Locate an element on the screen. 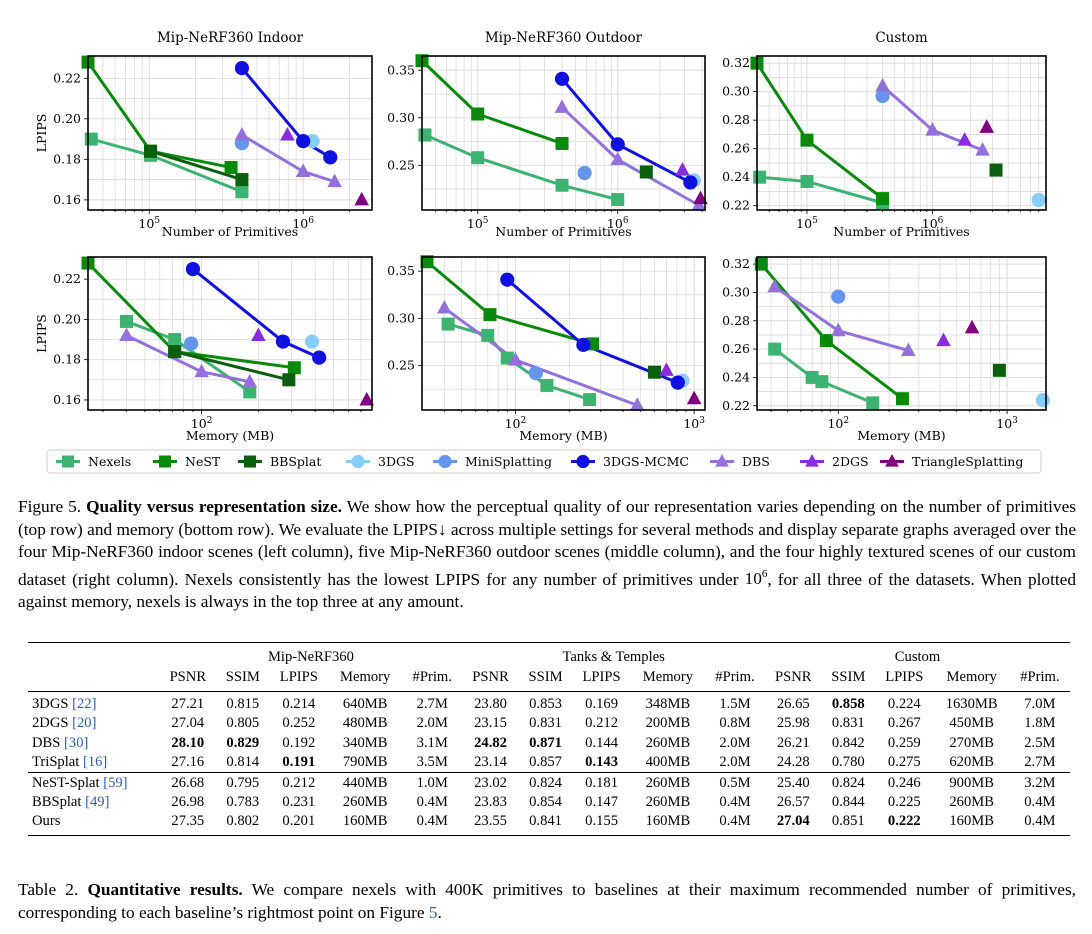  citation-link: [20] is located at coordinates (84, 723).